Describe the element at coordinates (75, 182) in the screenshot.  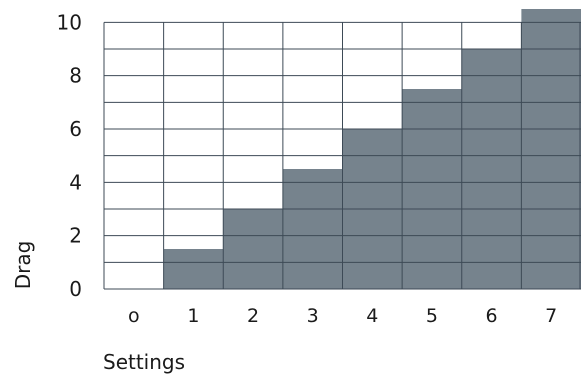
I see `y-tick-label: 4` at that location.